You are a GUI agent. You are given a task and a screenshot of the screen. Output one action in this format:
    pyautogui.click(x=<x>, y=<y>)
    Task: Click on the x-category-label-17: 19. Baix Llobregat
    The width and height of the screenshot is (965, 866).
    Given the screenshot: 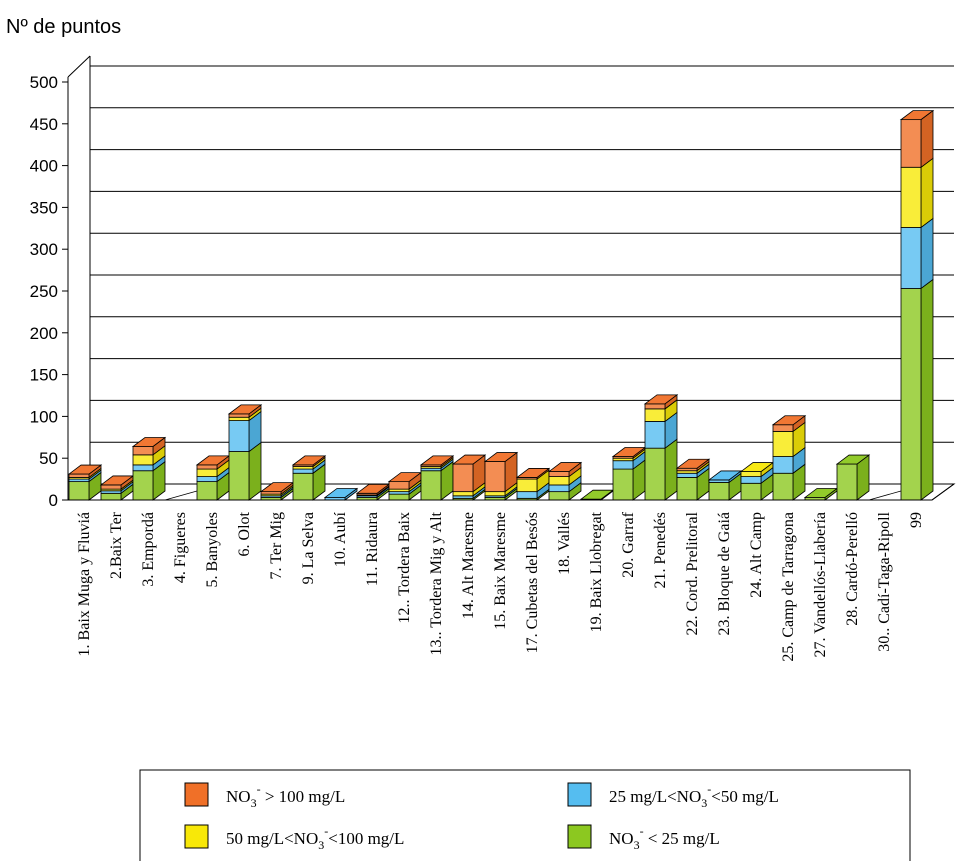 What is the action you would take?
    pyautogui.click(x=596, y=571)
    